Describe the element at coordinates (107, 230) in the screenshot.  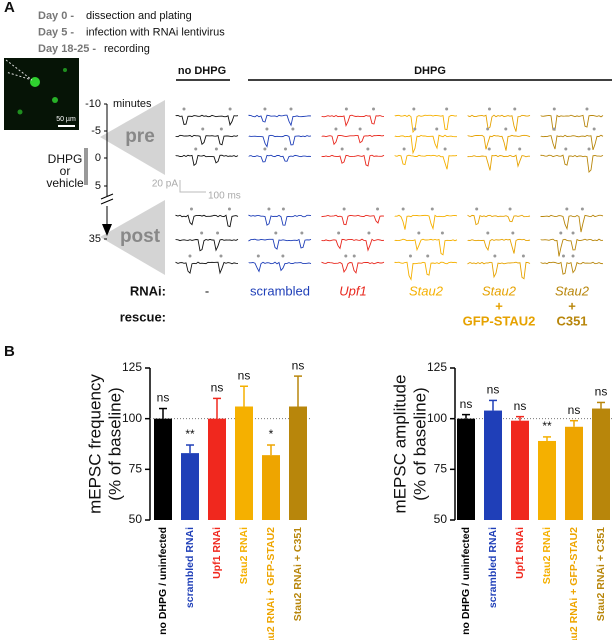
I see `arrow-head` at that location.